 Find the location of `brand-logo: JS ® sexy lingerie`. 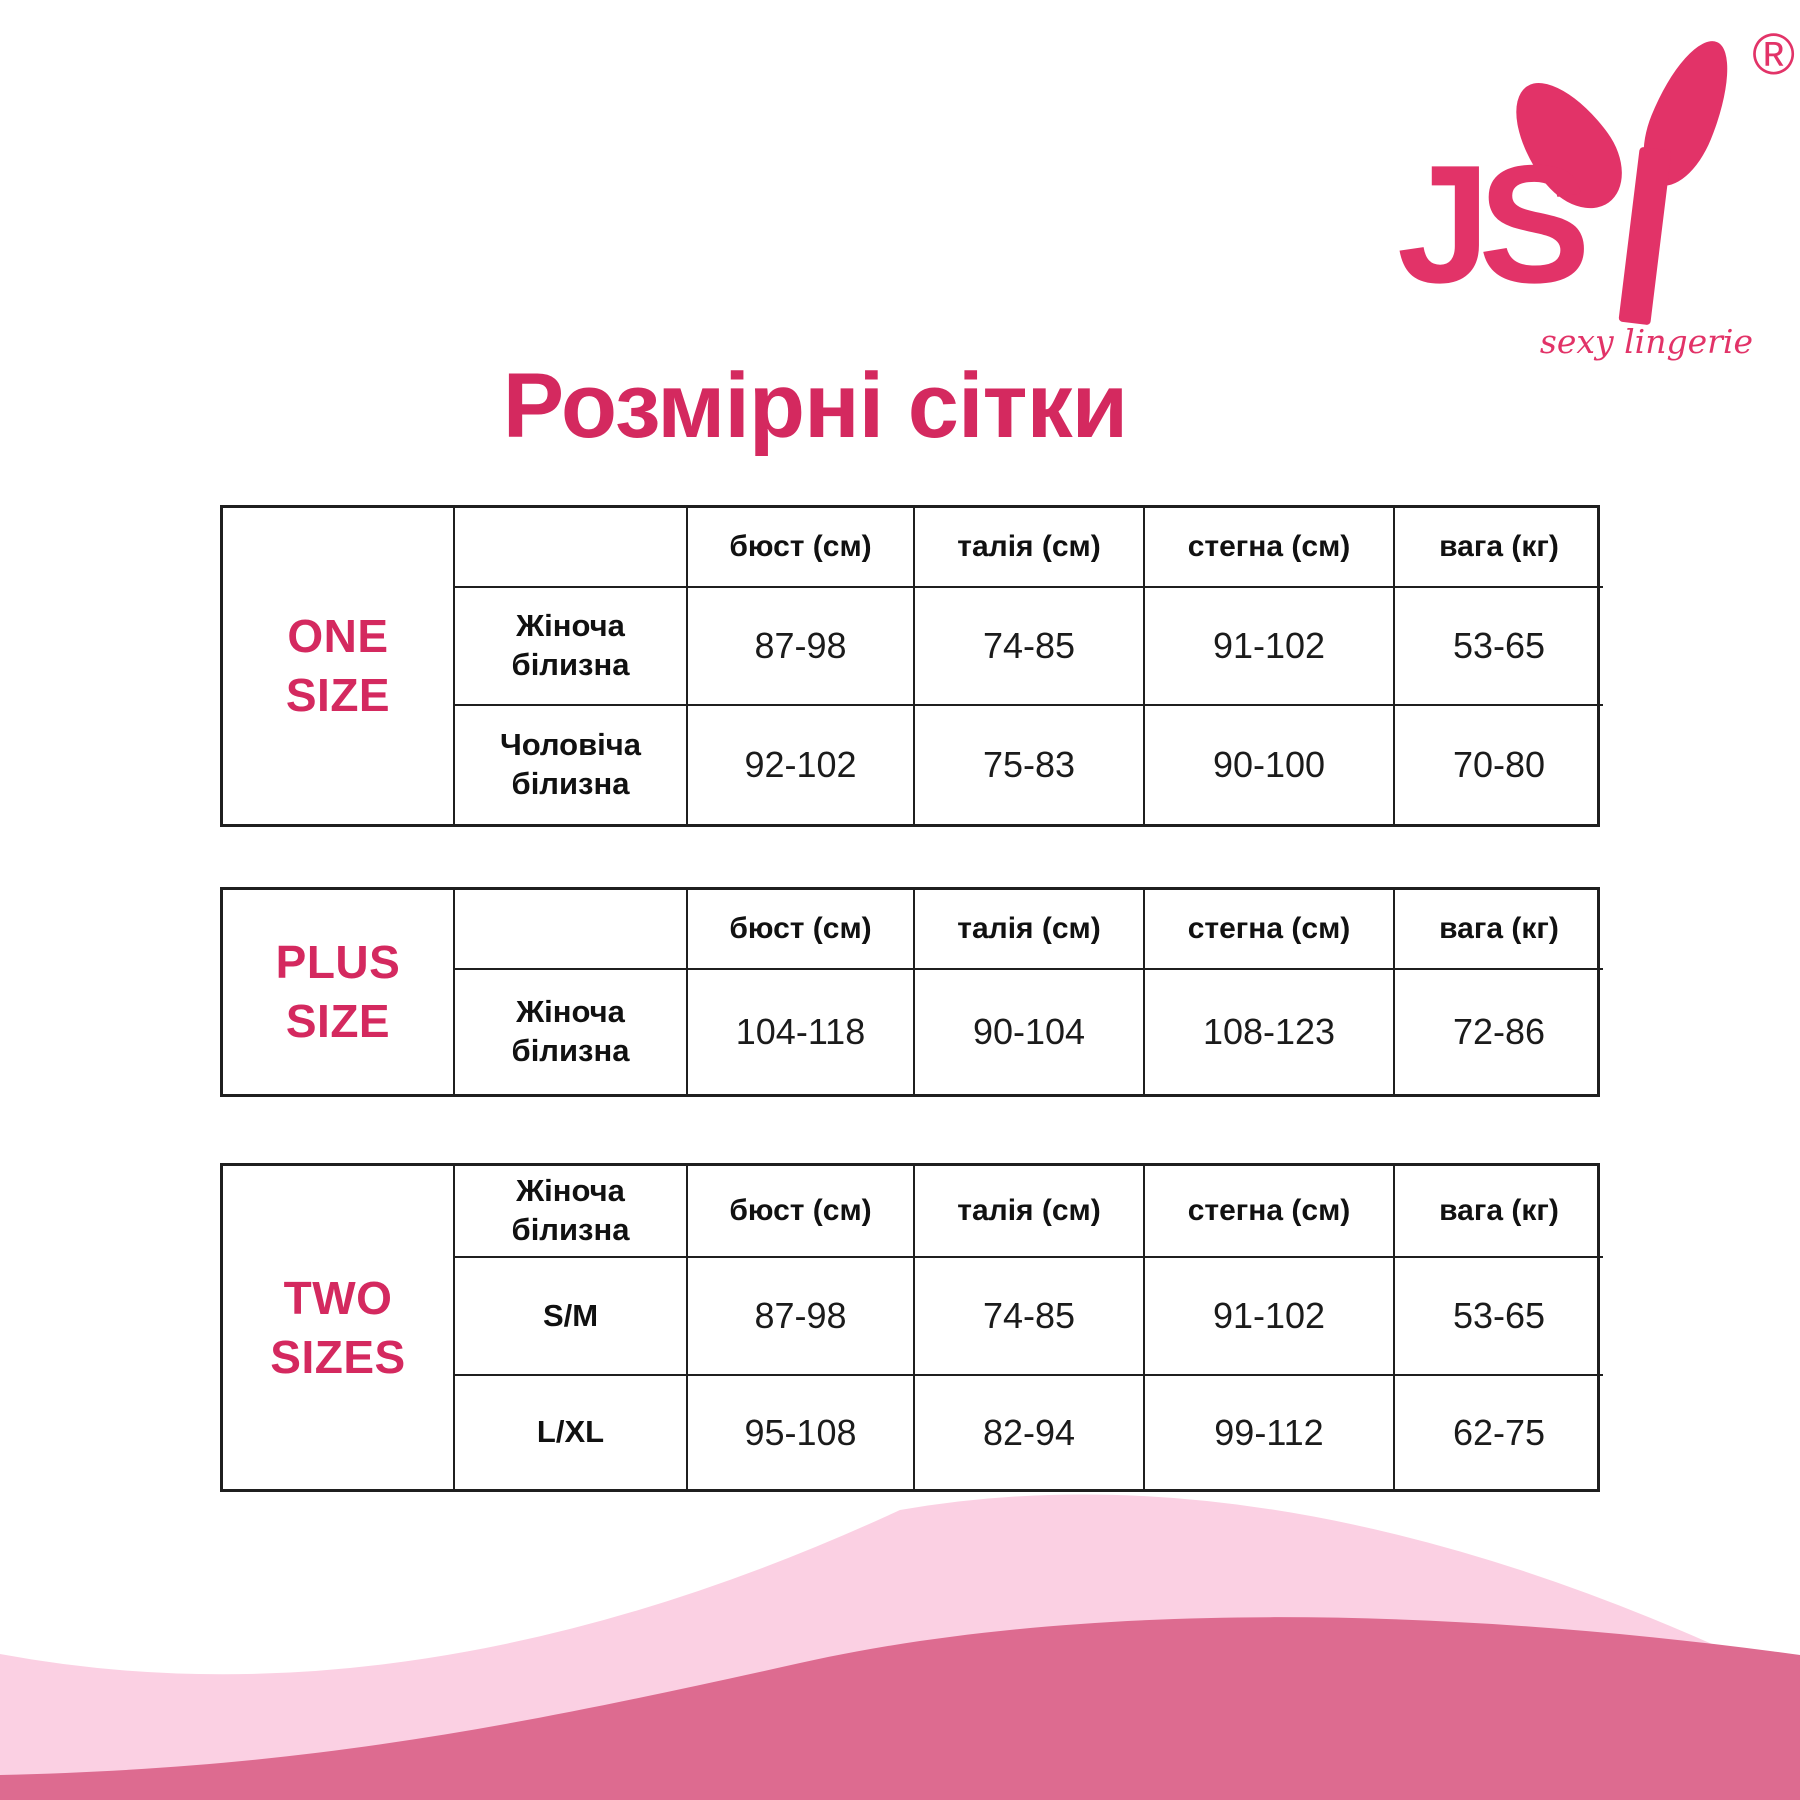

brand-logo: JS ® sexy lingerie is located at coordinates (1590, 202).